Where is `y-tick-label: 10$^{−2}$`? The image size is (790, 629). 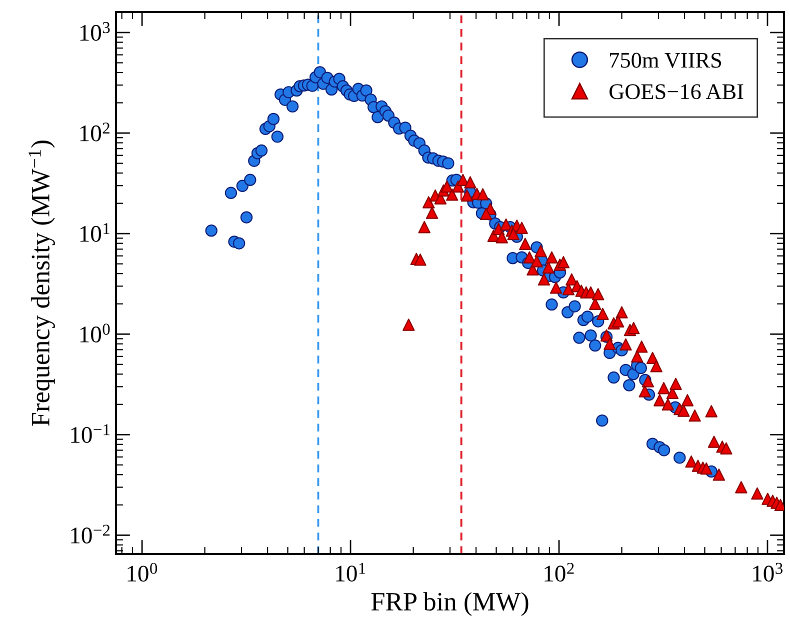 y-tick-label: 10$^{−2}$ is located at coordinates (90, 534).